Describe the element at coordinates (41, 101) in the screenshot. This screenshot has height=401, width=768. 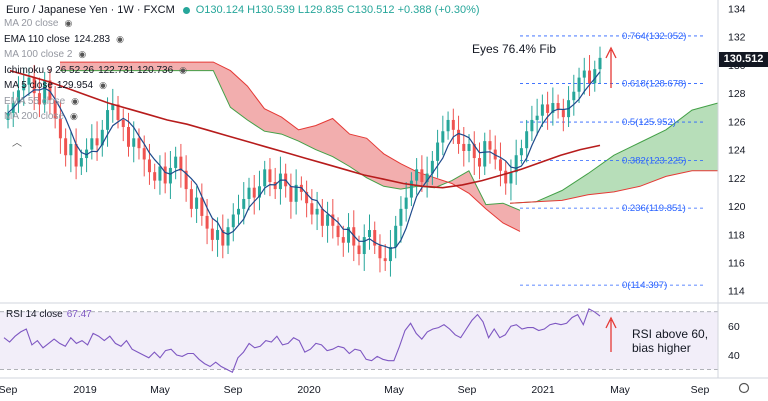
I see `indicator-row: EMA 55 close ◉` at that location.